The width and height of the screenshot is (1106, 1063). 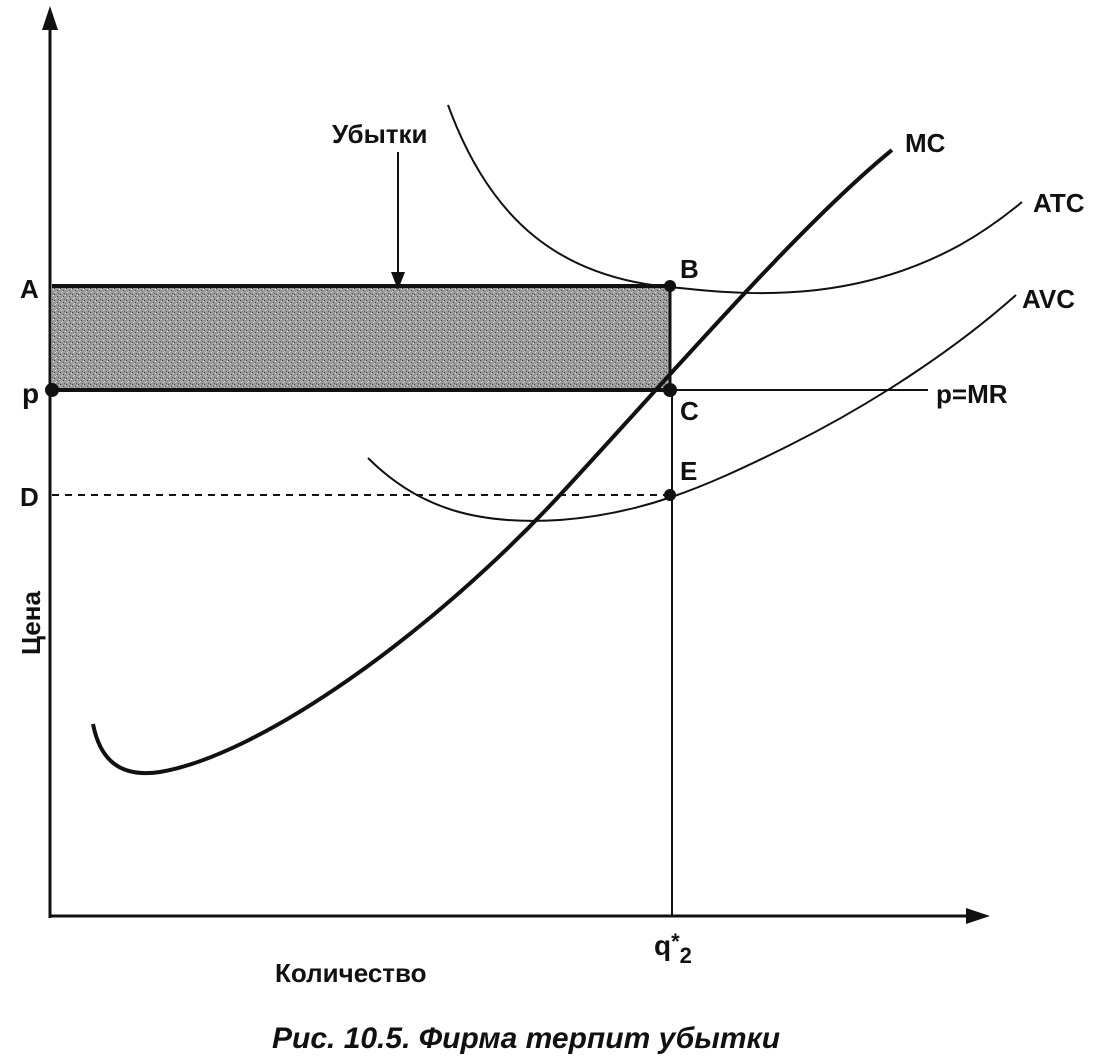 I want to click on point-e-dot, so click(x=670, y=495).